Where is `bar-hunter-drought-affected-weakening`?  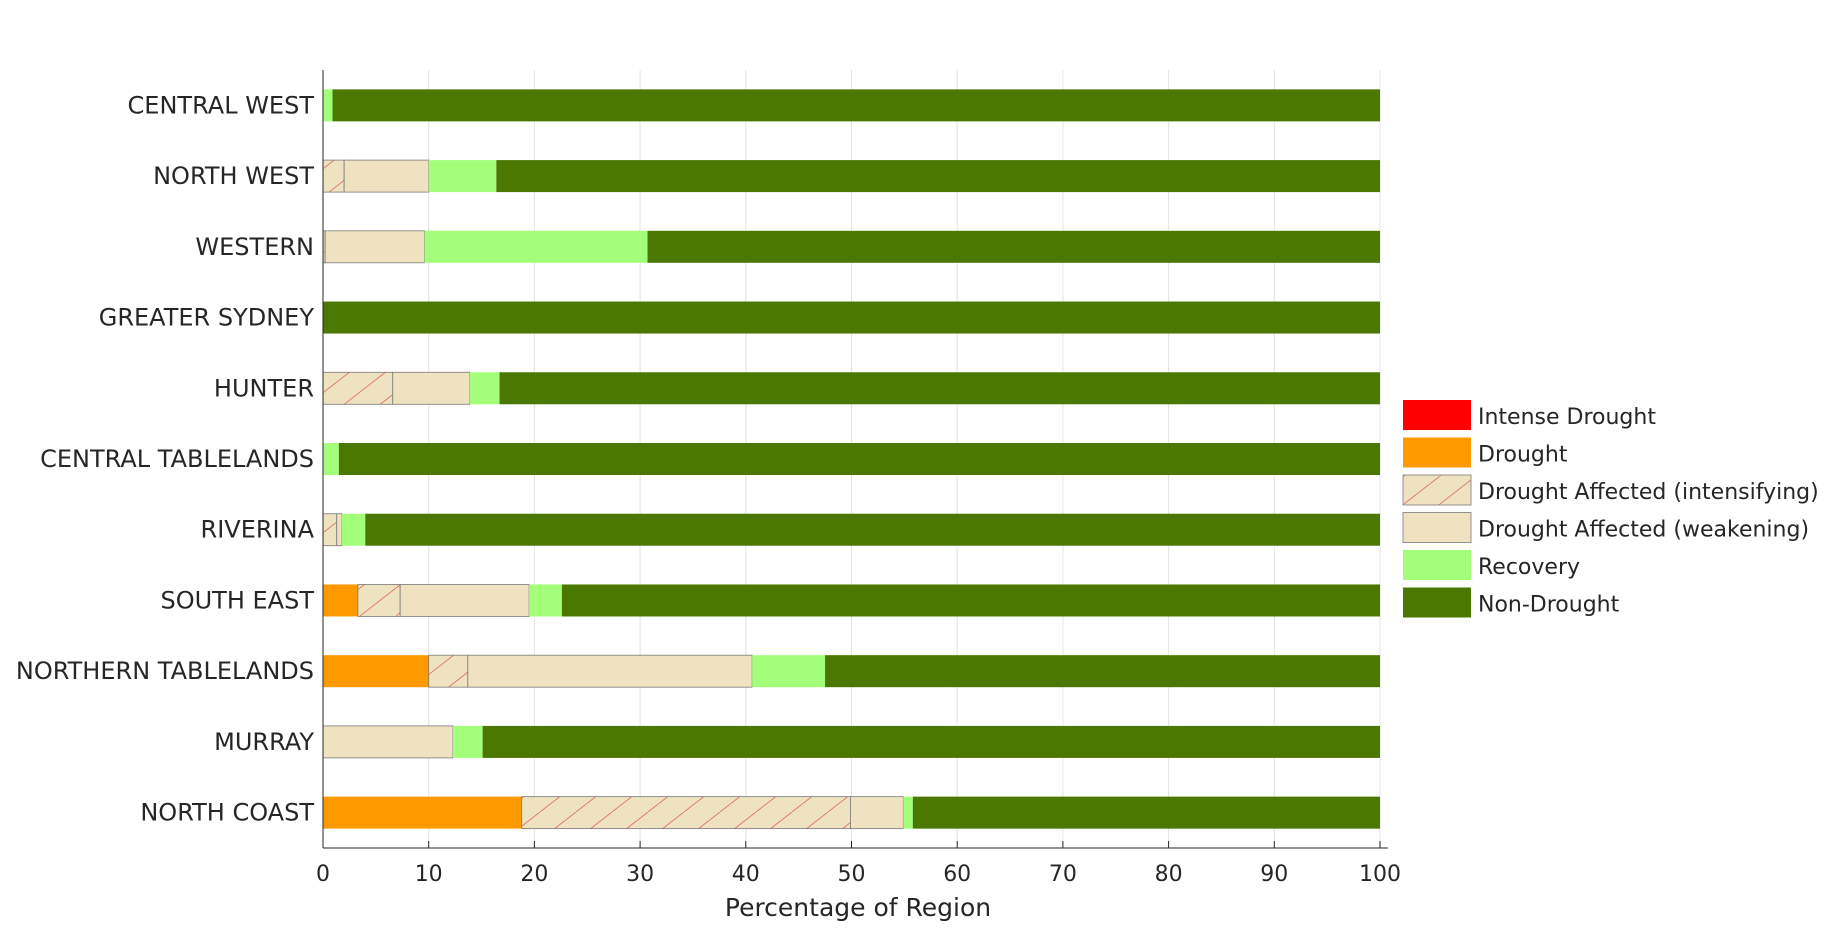
bar-hunter-drought-affected-weakening is located at coordinates (431, 388).